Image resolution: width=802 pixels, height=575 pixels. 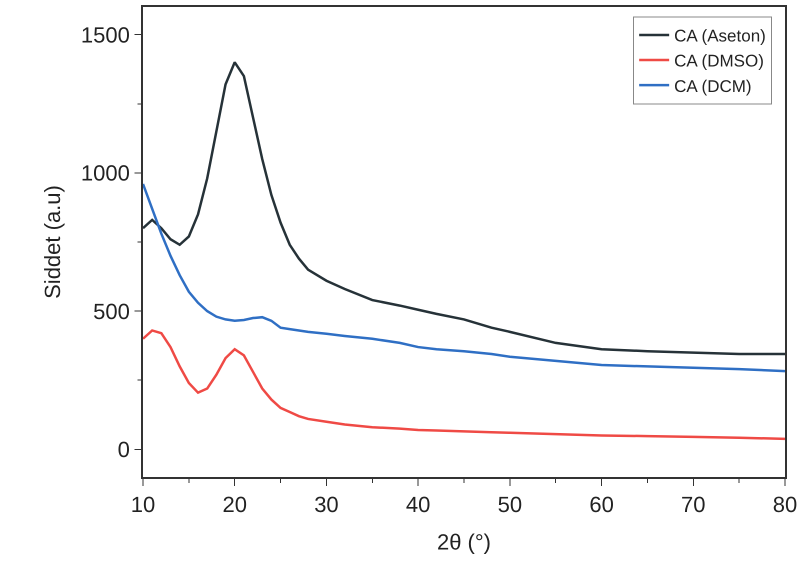 What do you see at coordinates (785, 505) in the screenshot?
I see `x-tick-label: 80` at bounding box center [785, 505].